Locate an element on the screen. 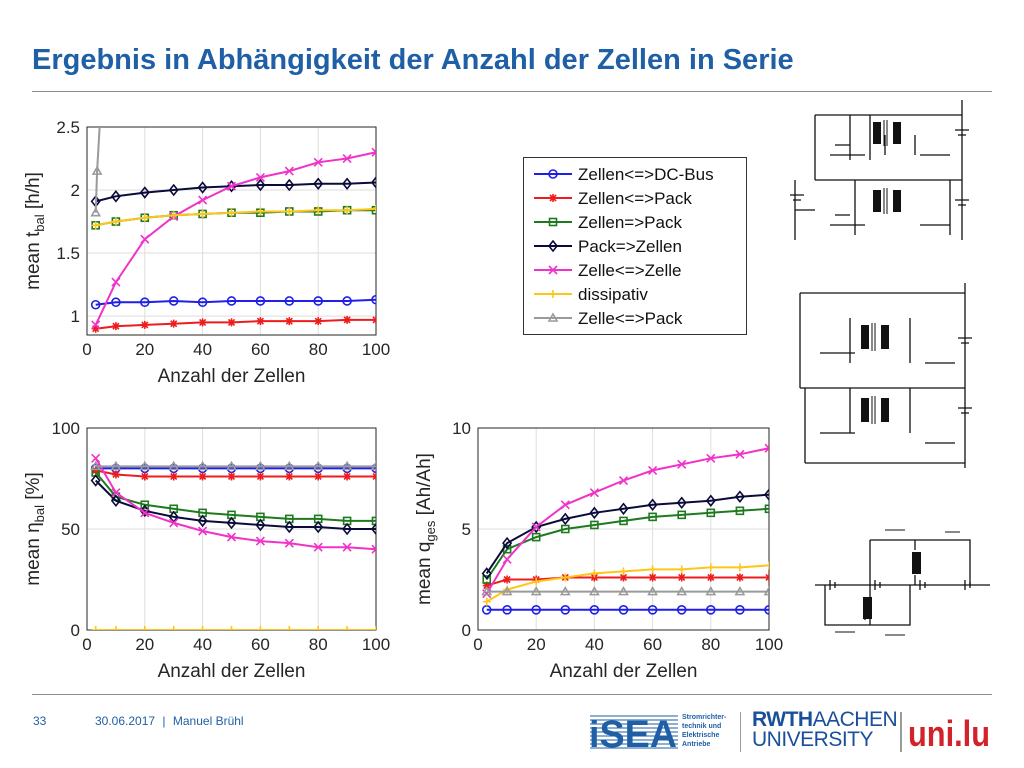 This screenshot has height=768, width=1024. legend-item: Zellen<=>DC-Bus is located at coordinates (624, 174).